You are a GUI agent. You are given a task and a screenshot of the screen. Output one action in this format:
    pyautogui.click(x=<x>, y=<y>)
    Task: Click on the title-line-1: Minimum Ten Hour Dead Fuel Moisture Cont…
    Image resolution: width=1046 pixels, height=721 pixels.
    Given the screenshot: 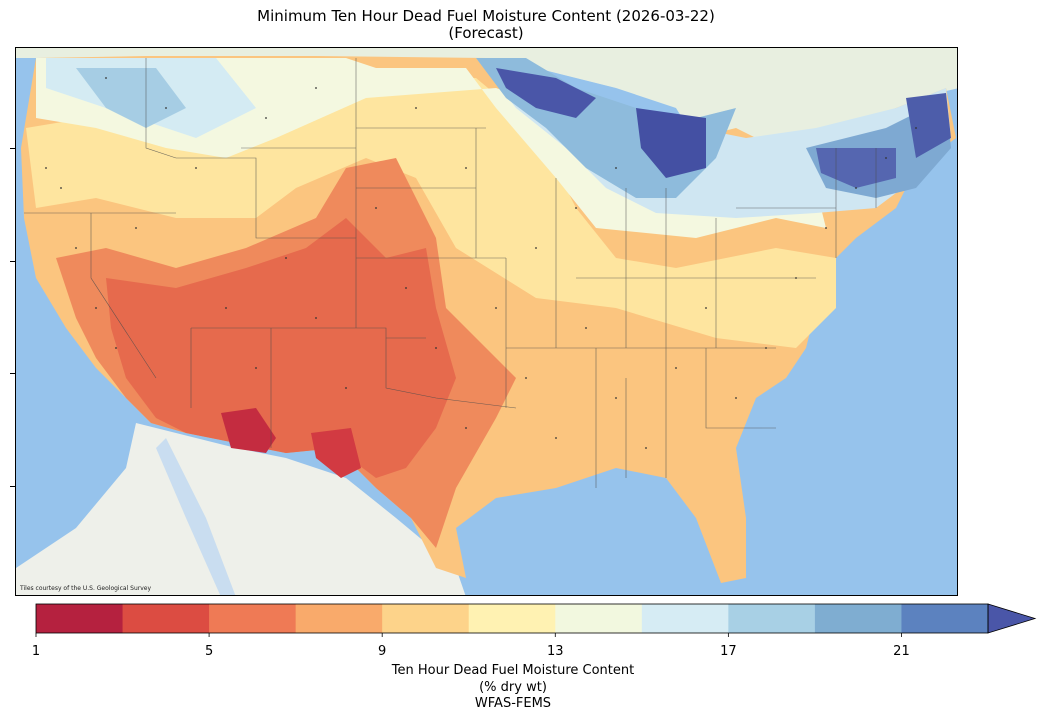 What is the action you would take?
    pyautogui.click(x=486, y=16)
    